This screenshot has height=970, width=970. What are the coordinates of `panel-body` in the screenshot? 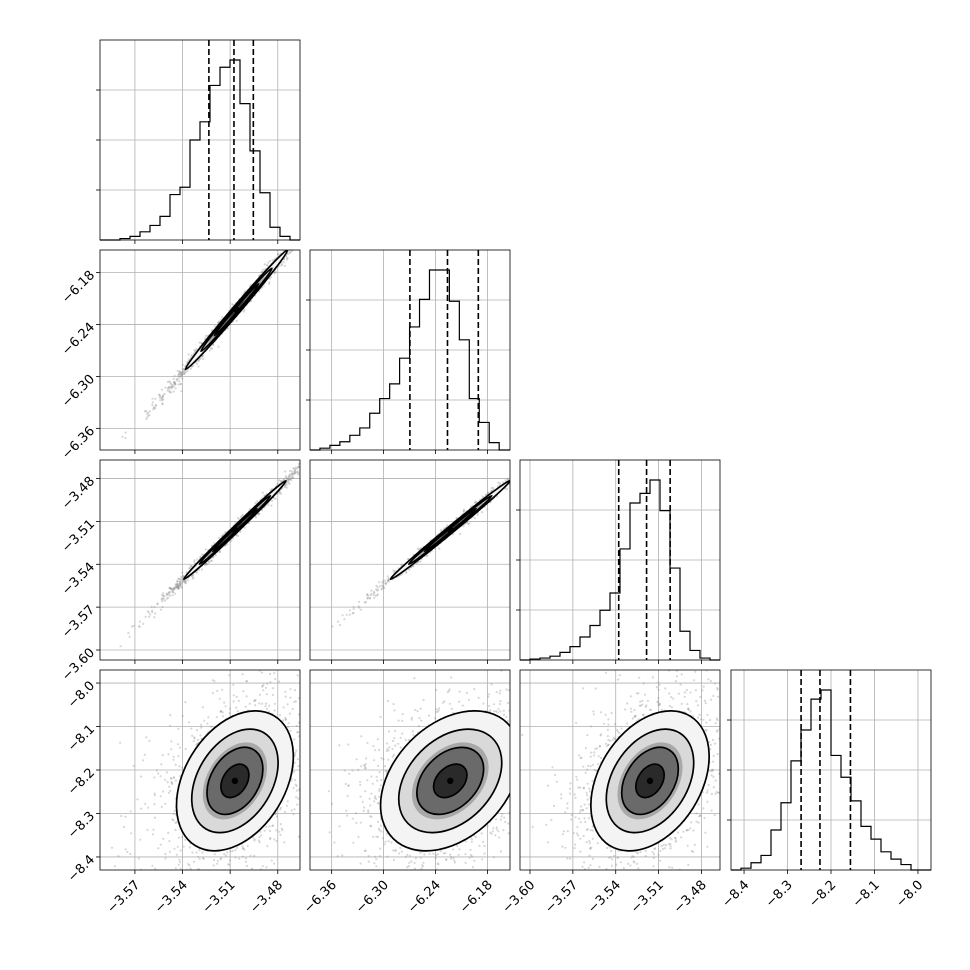 It's located at (200, 560).